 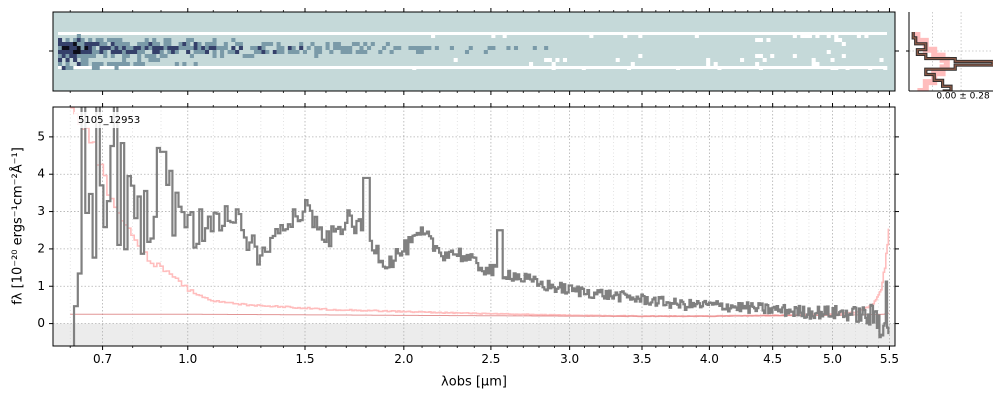 What do you see at coordinates (889, 359) in the screenshot?
I see `x-tick-label: 5.5` at bounding box center [889, 359].